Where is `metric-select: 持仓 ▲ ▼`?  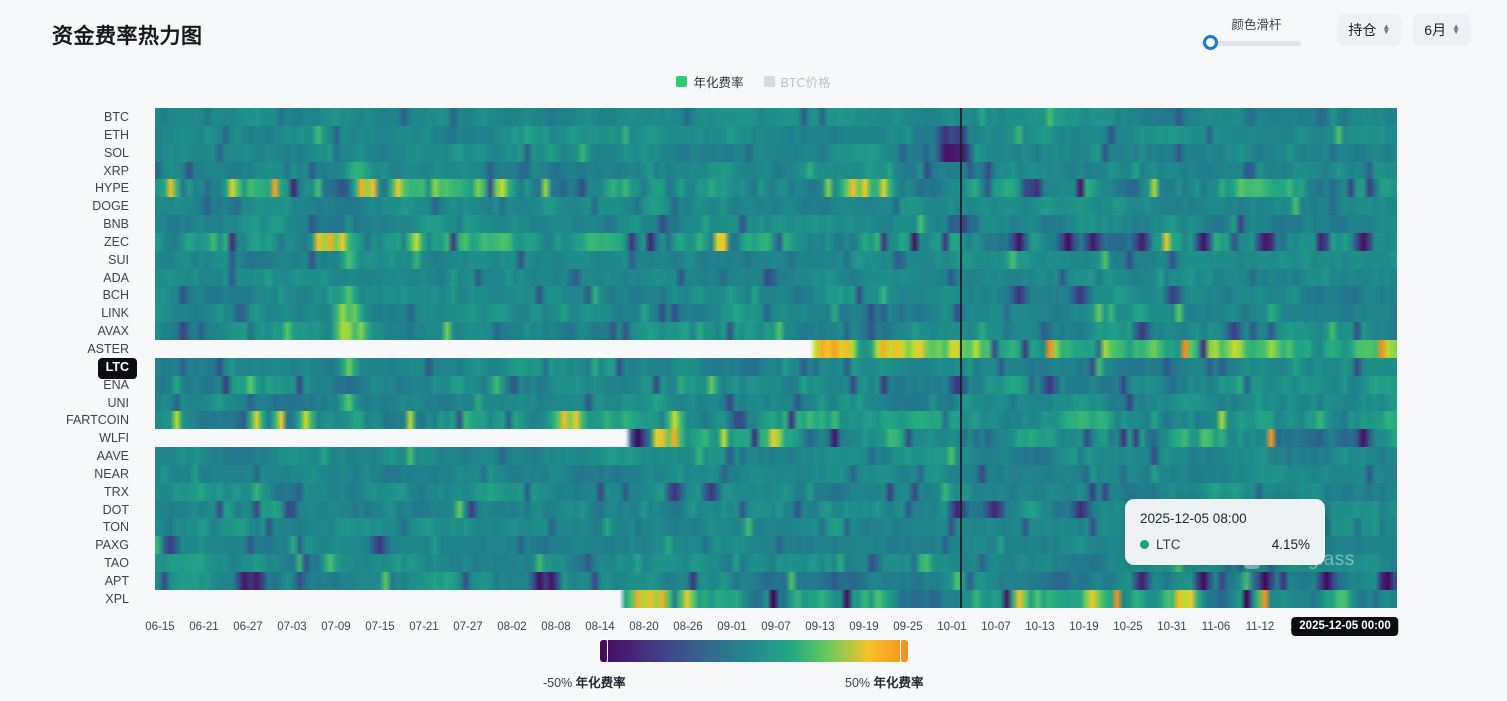
metric-select: 持仓 ▲ ▼ is located at coordinates (1369, 30).